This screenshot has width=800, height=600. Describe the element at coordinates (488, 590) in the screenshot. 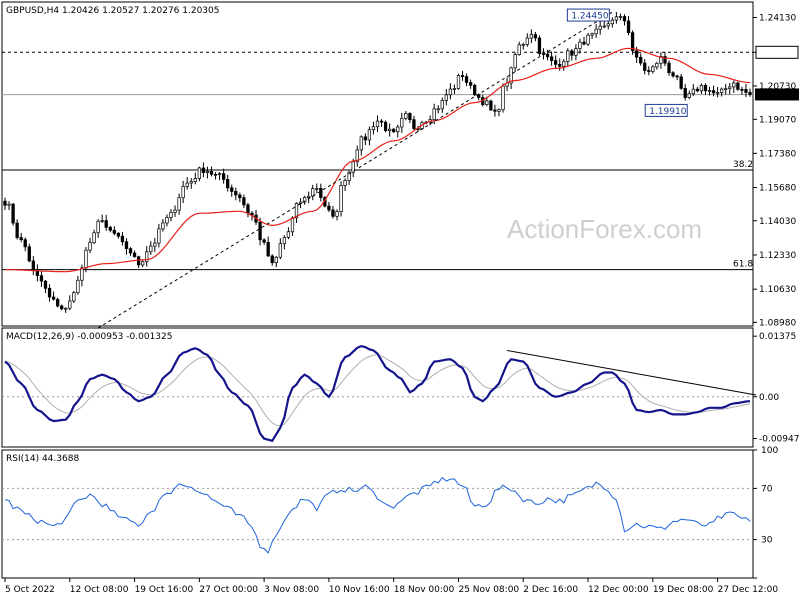

I see `x-tick-label: 25 Nov 08:00` at that location.